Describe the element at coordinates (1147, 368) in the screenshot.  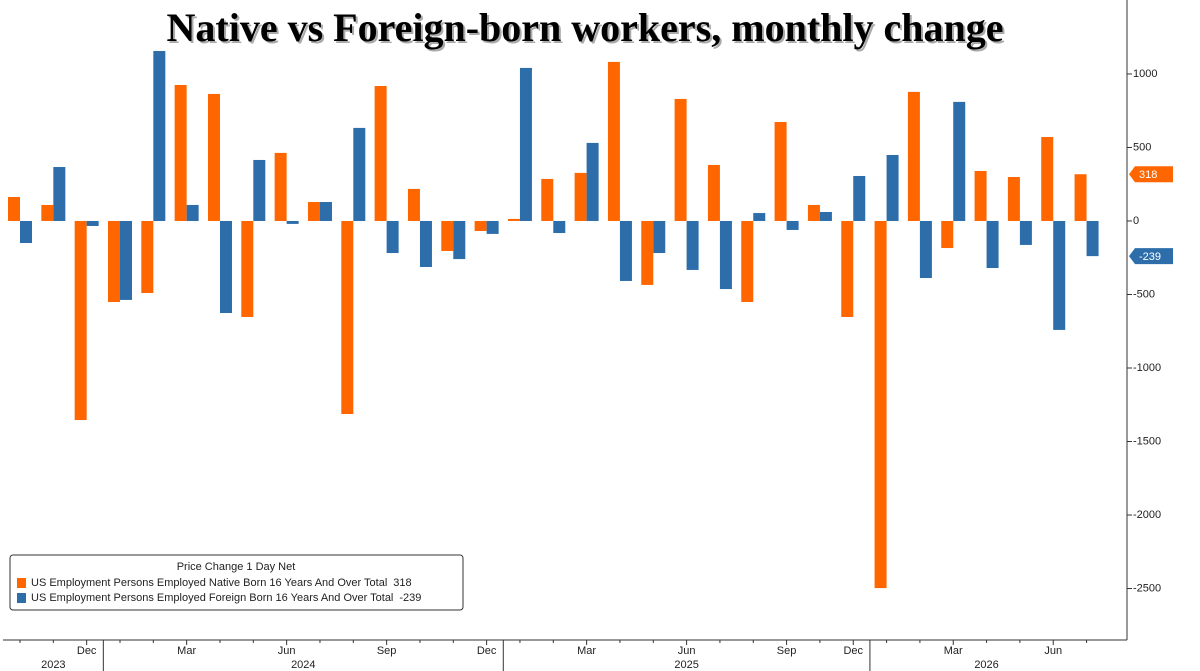
I see `y-tick-label: -1000` at that location.